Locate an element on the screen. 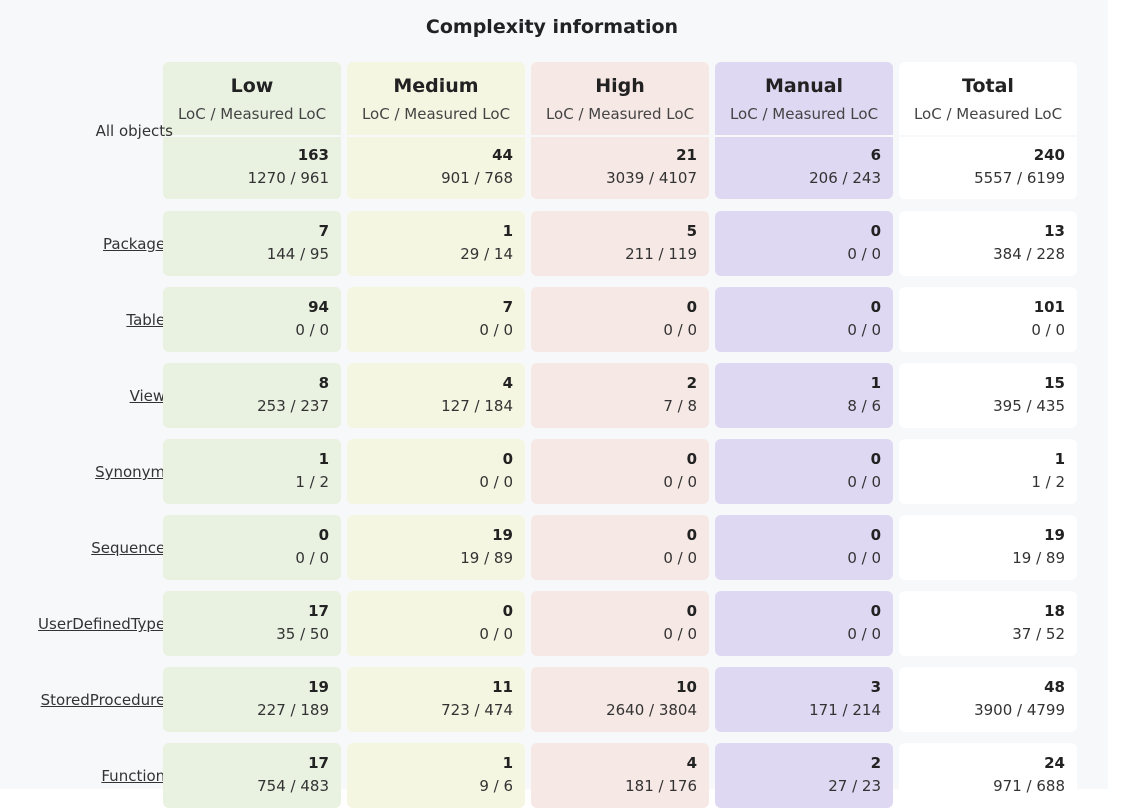 The image size is (1124, 808). loc-measured: 7 / 8 is located at coordinates (680, 406).